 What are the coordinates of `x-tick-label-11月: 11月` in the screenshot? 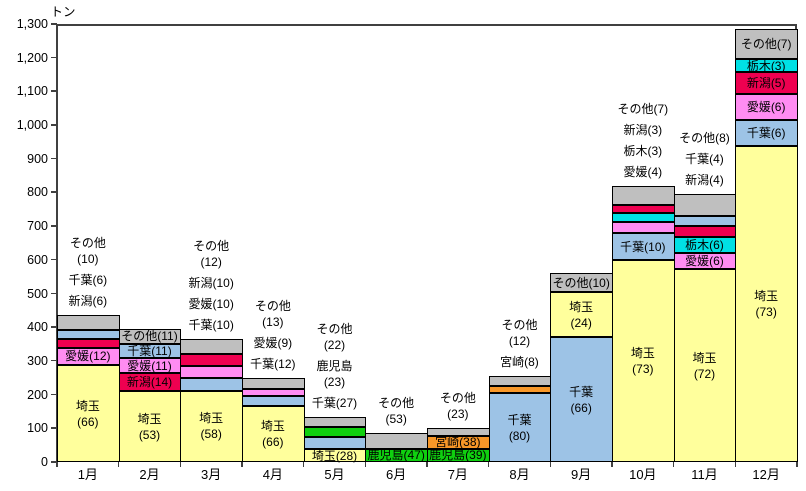 It's located at (704, 474).